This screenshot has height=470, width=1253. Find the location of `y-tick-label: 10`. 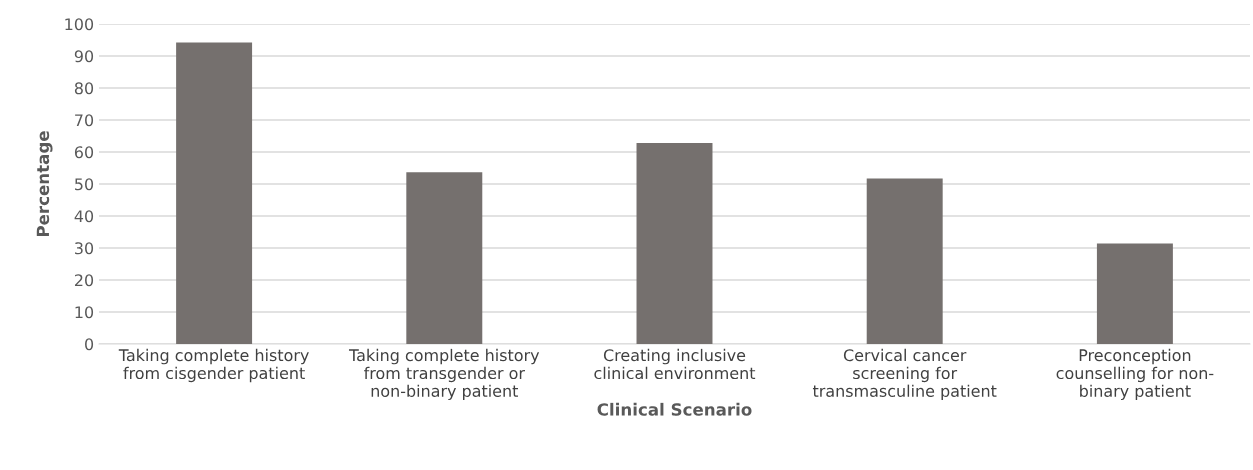

y-tick-label: 10 is located at coordinates (84, 312).